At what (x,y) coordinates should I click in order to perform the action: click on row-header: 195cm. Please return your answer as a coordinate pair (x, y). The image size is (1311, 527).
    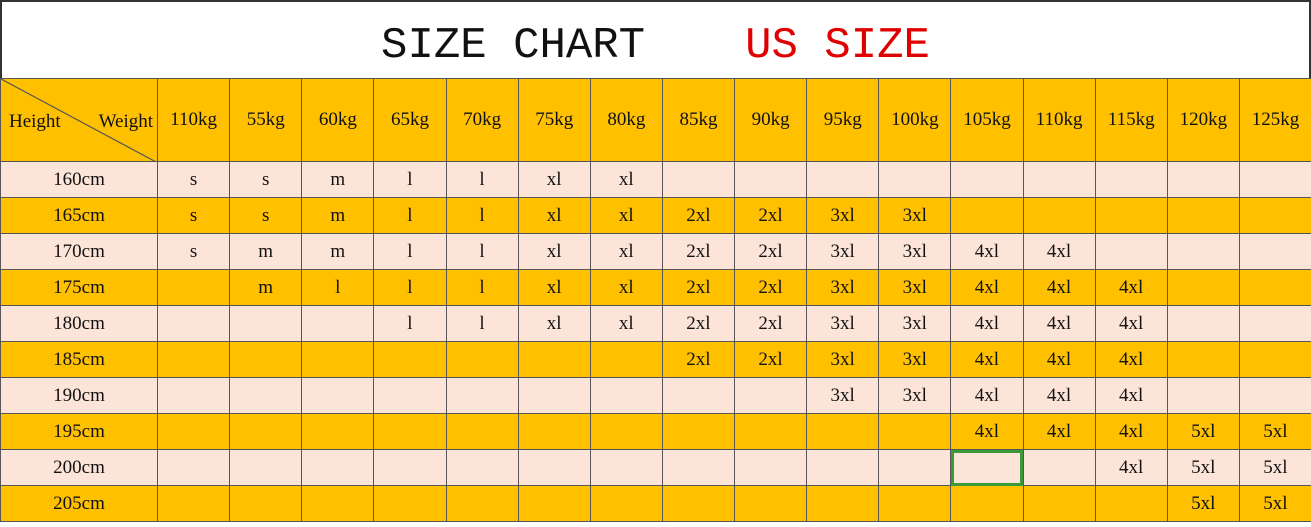
    Looking at the image, I should click on (79, 431).